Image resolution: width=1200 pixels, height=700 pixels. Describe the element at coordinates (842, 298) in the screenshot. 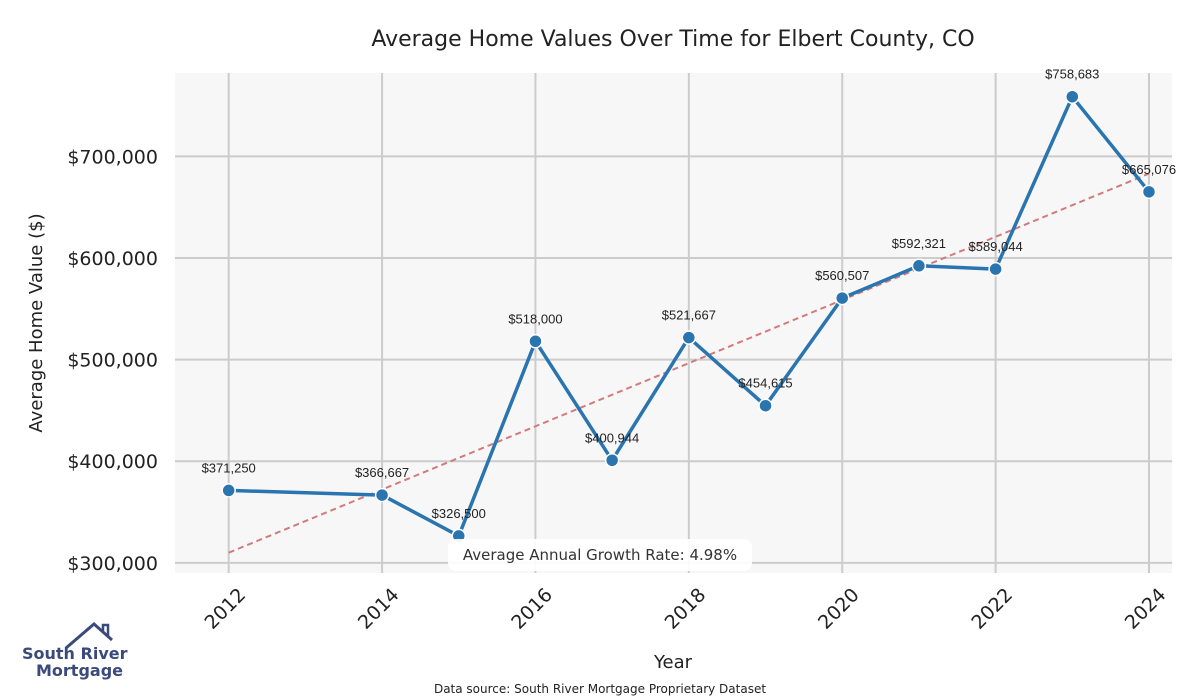

I see `data-point-2020` at that location.